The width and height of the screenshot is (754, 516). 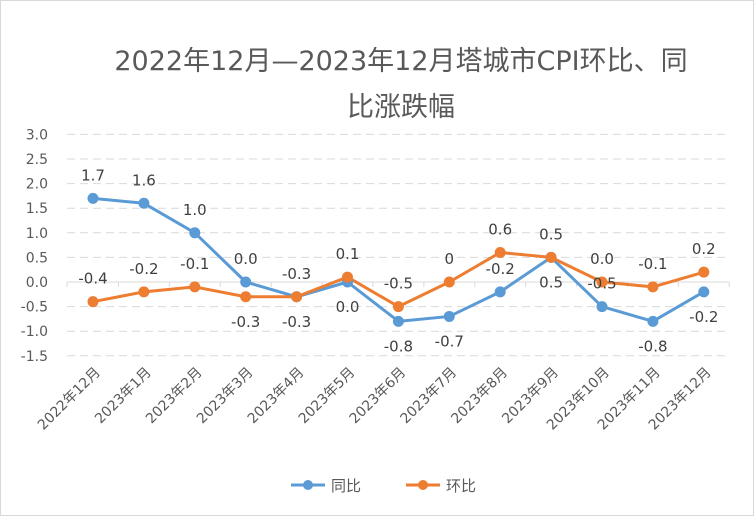 I want to click on y-tick-label: 2.0, so click(x=37, y=185).